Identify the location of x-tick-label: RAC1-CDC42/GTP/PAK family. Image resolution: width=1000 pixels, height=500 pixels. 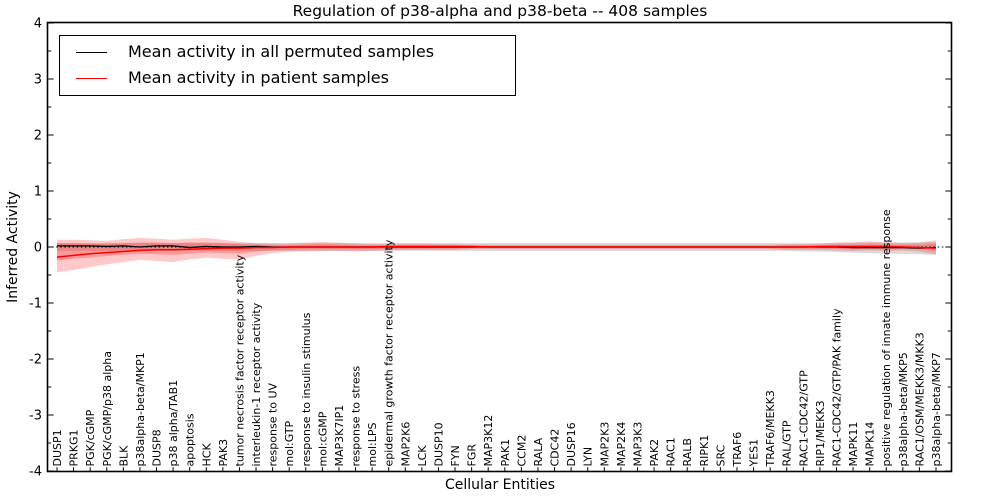
(836, 387).